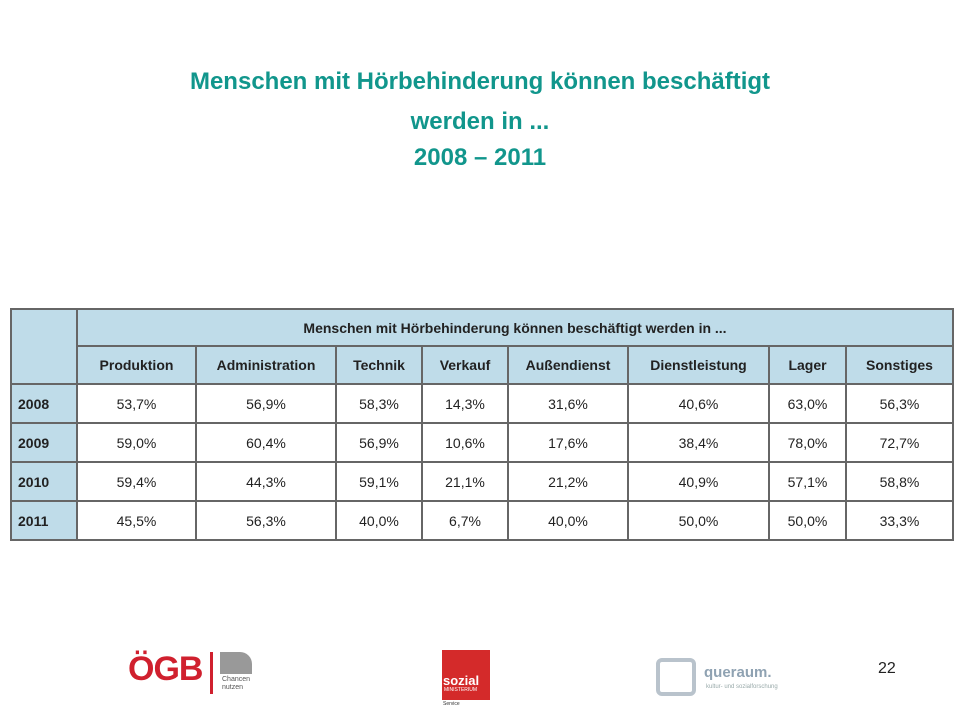  I want to click on logo-text: sozial, so click(461, 680).